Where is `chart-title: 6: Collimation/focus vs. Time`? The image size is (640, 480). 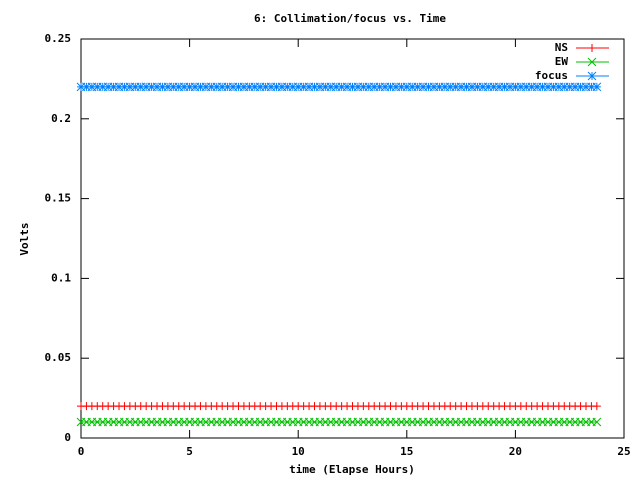 chart-title: 6: Collimation/focus vs. Time is located at coordinates (350, 18).